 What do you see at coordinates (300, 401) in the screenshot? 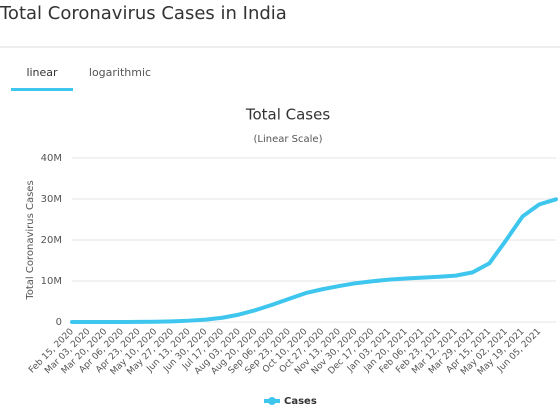
I see `legend-label: Cases` at bounding box center [300, 401].